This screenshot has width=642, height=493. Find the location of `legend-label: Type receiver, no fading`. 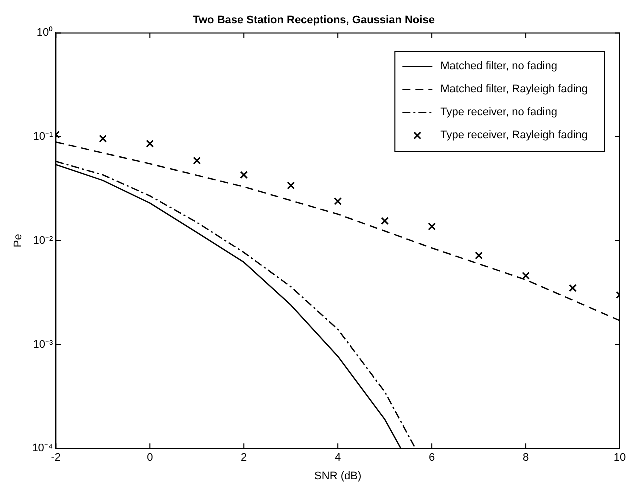

legend-label: Type receiver, no fading is located at coordinates (499, 112).